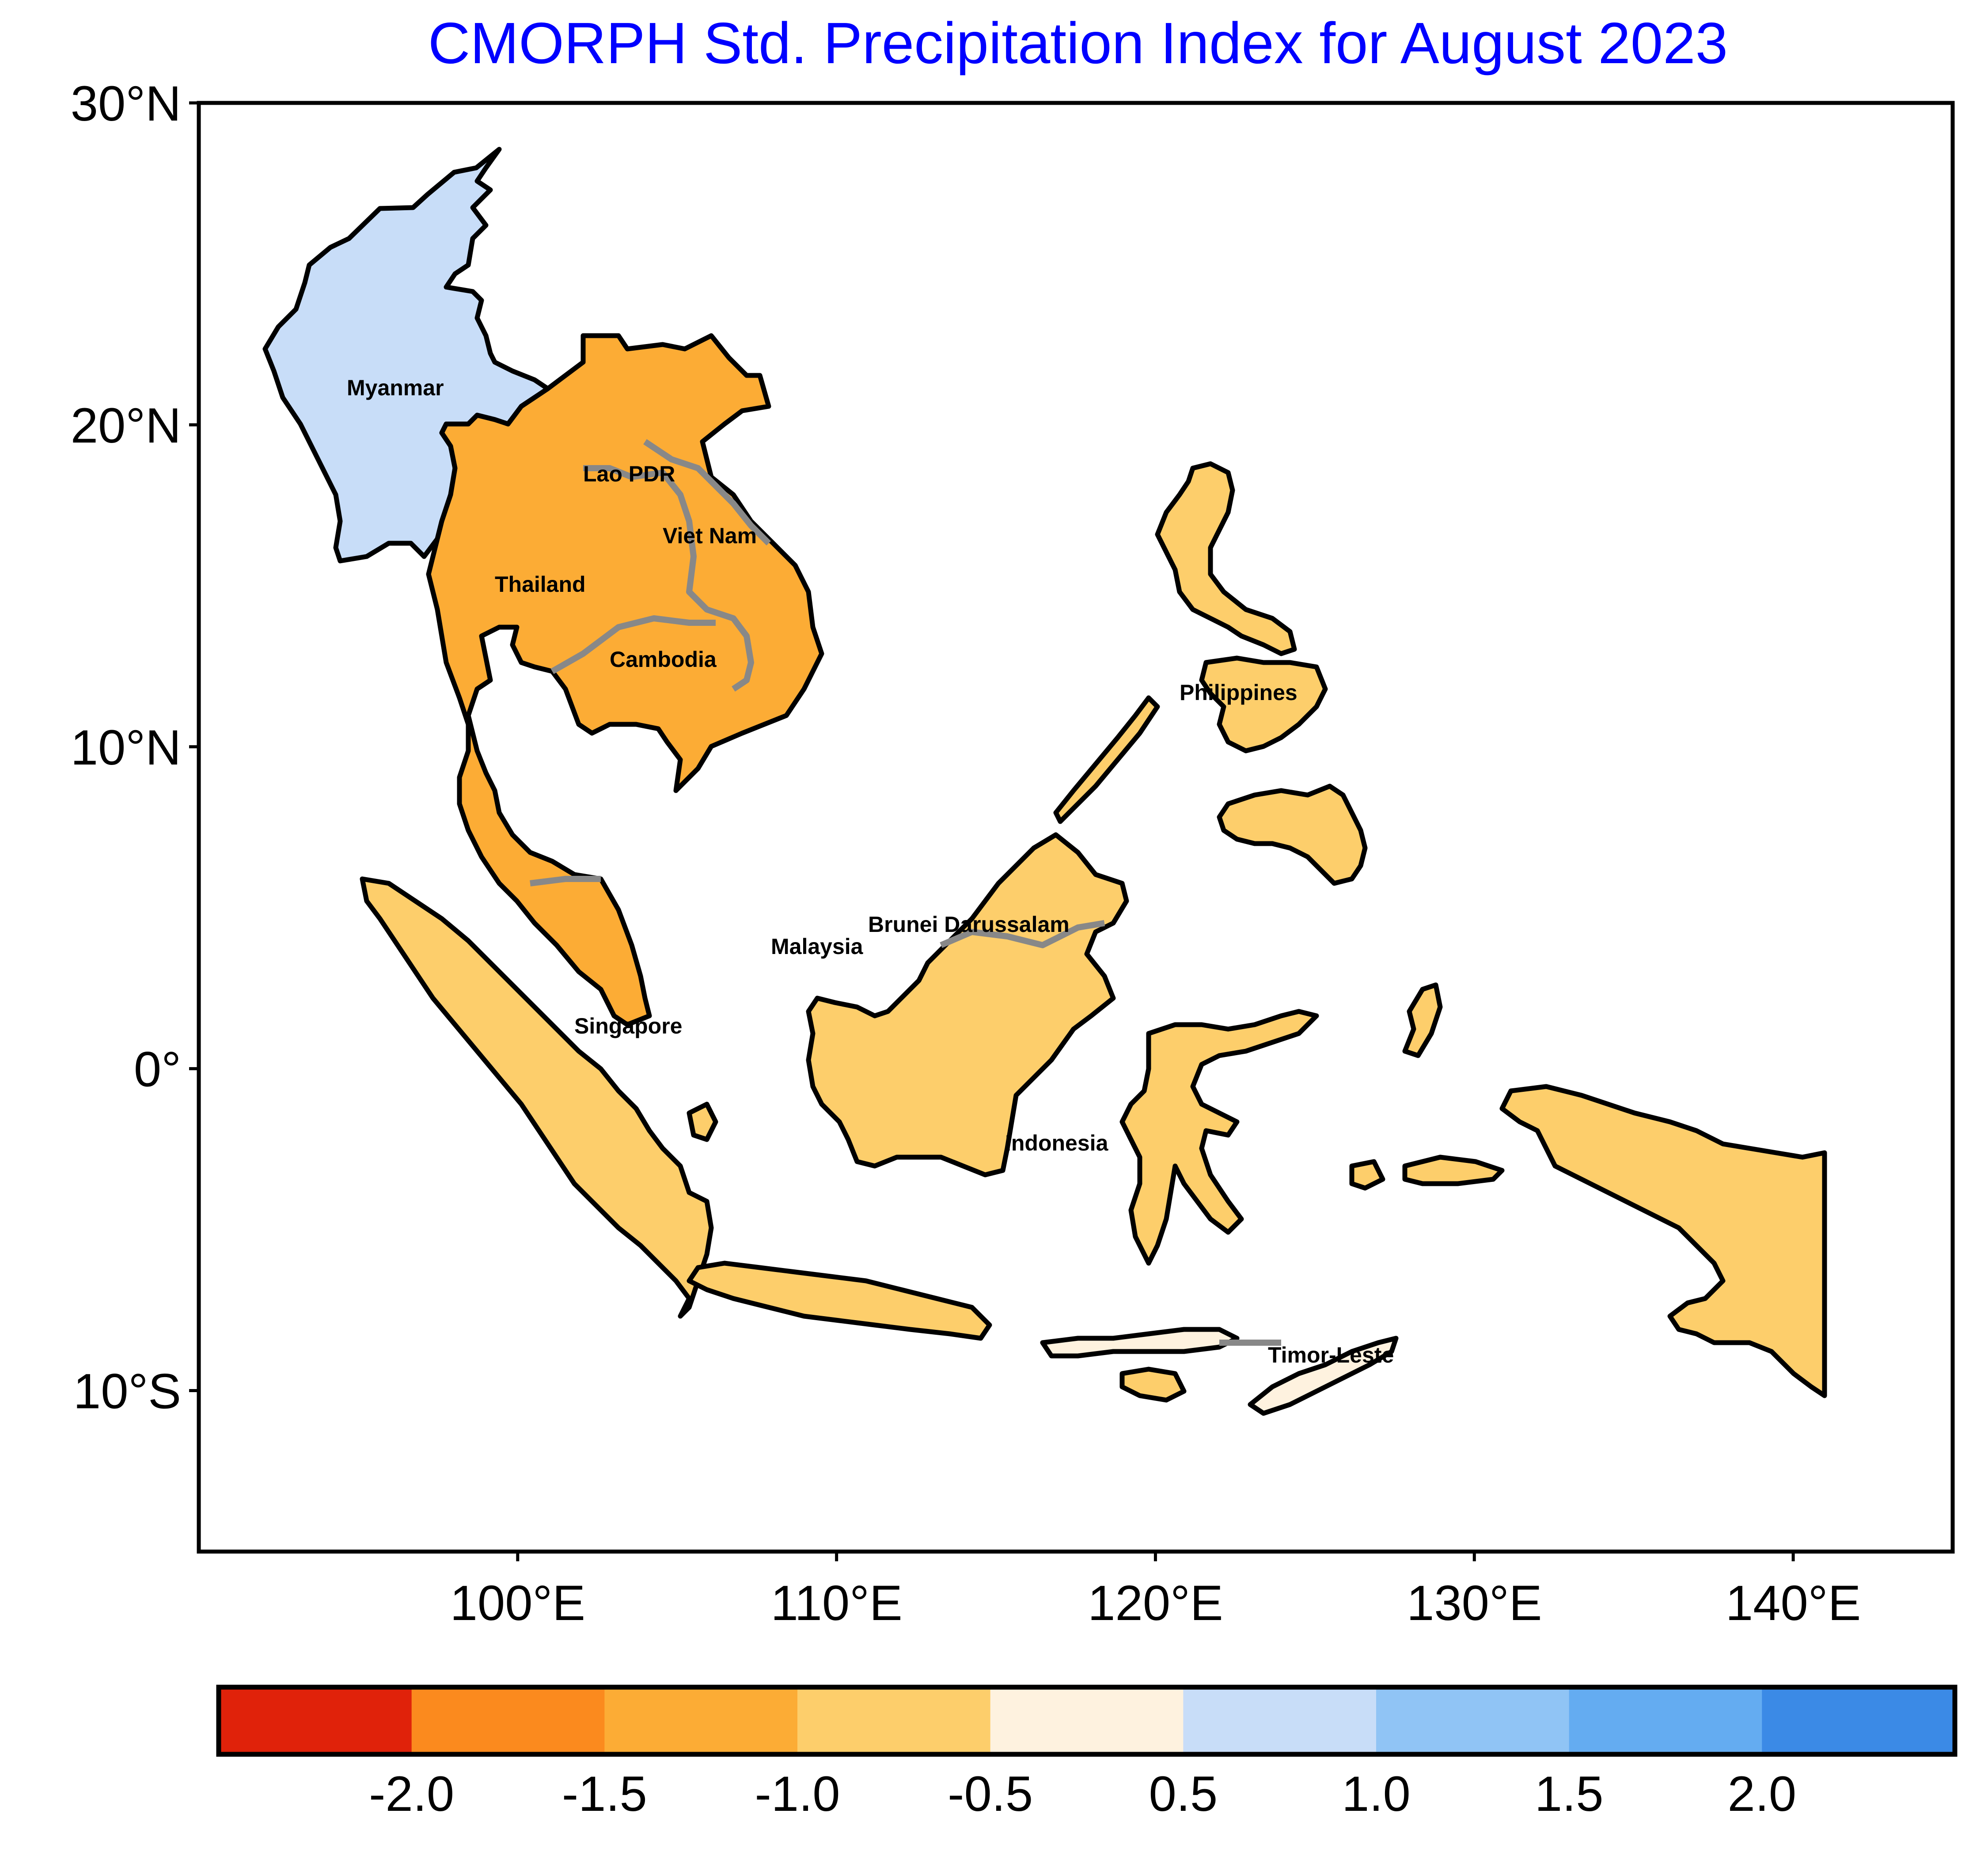 This screenshot has width=1988, height=1855. What do you see at coordinates (1331, 1355) in the screenshot?
I see `country-label-timor-leste: Timor-Leste` at bounding box center [1331, 1355].